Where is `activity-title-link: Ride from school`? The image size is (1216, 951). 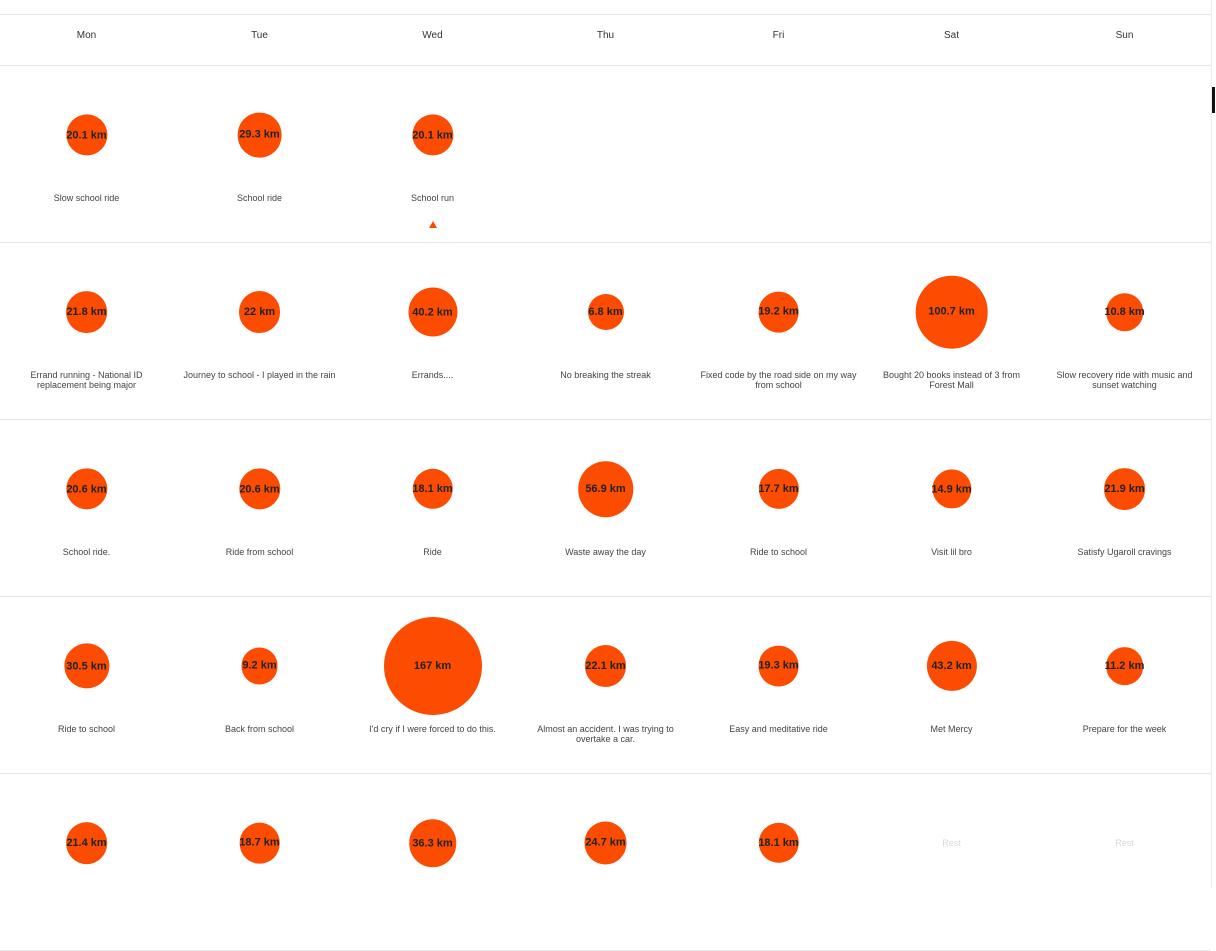 activity-title-link: Ride from school is located at coordinates (259, 552).